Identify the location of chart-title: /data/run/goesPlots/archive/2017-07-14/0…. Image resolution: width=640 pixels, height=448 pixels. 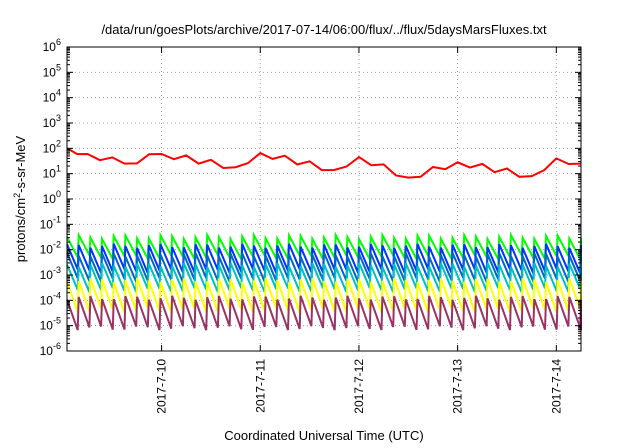
(324, 29).